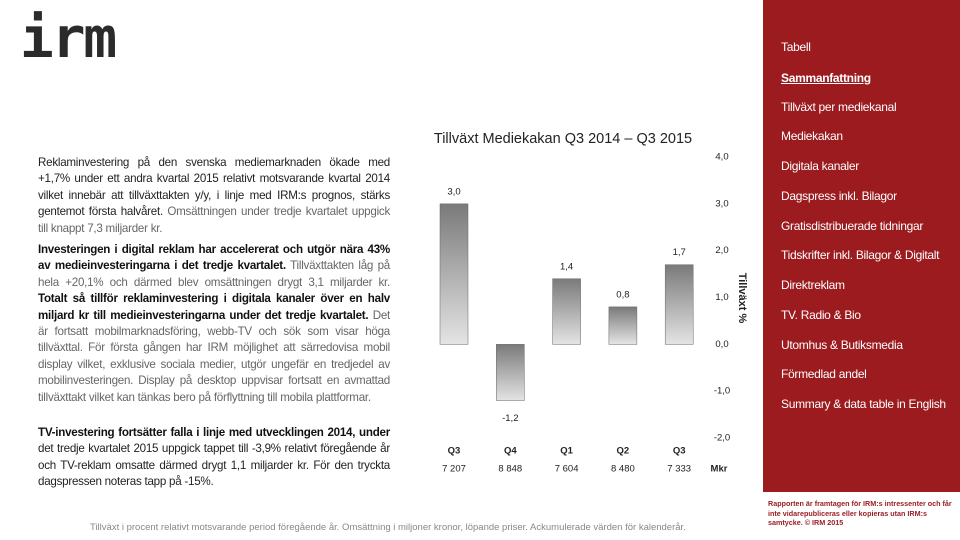  What do you see at coordinates (622, 294) in the screenshot?
I see `value-label: 0,8` at bounding box center [622, 294].